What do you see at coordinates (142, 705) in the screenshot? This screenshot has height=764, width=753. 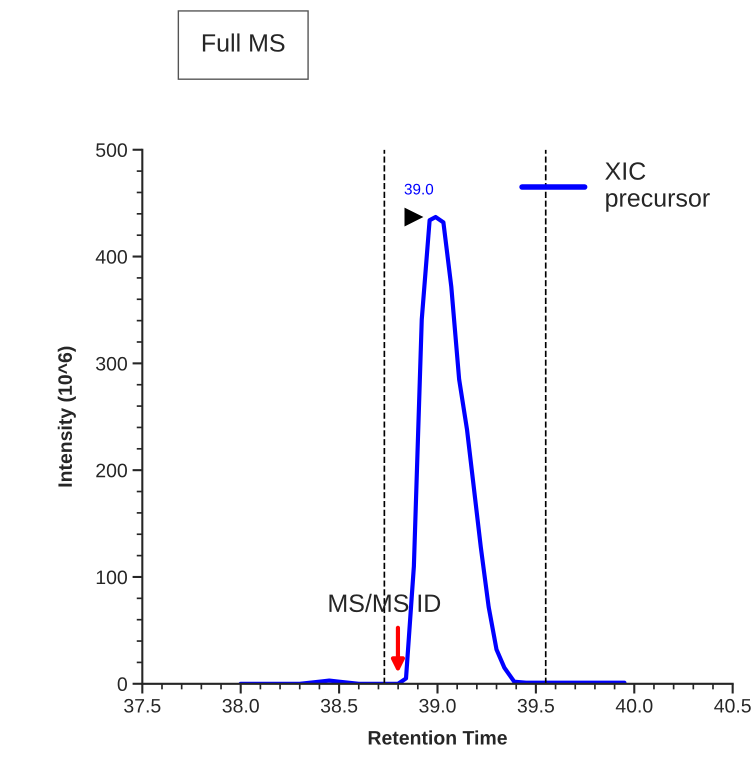 I see `x-tick-label: 37.5` at bounding box center [142, 705].